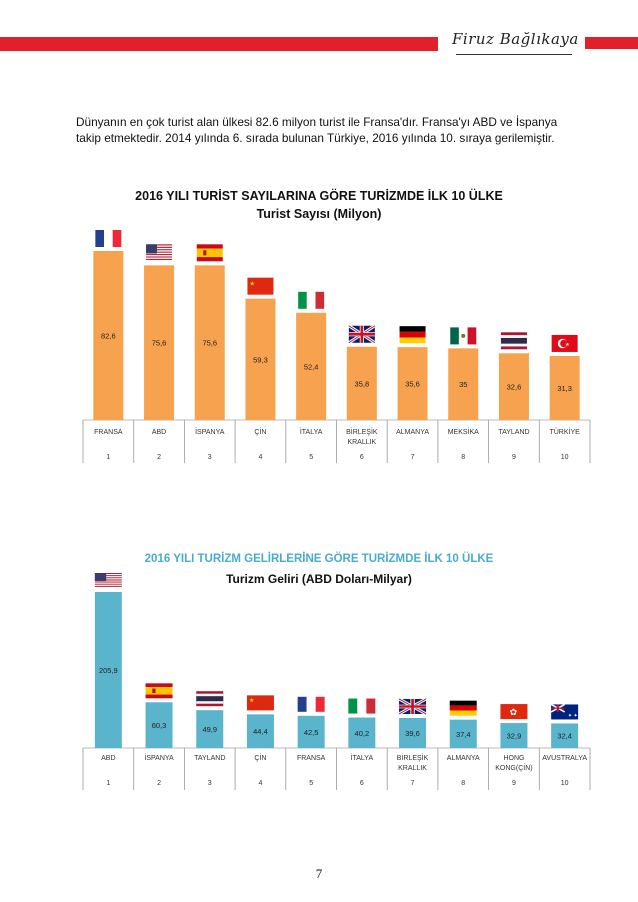 The image size is (638, 902). What do you see at coordinates (319, 579) in the screenshot?
I see `chart2-subtitle: Turizm Geliri (ABD Doları-Milyar)` at bounding box center [319, 579].